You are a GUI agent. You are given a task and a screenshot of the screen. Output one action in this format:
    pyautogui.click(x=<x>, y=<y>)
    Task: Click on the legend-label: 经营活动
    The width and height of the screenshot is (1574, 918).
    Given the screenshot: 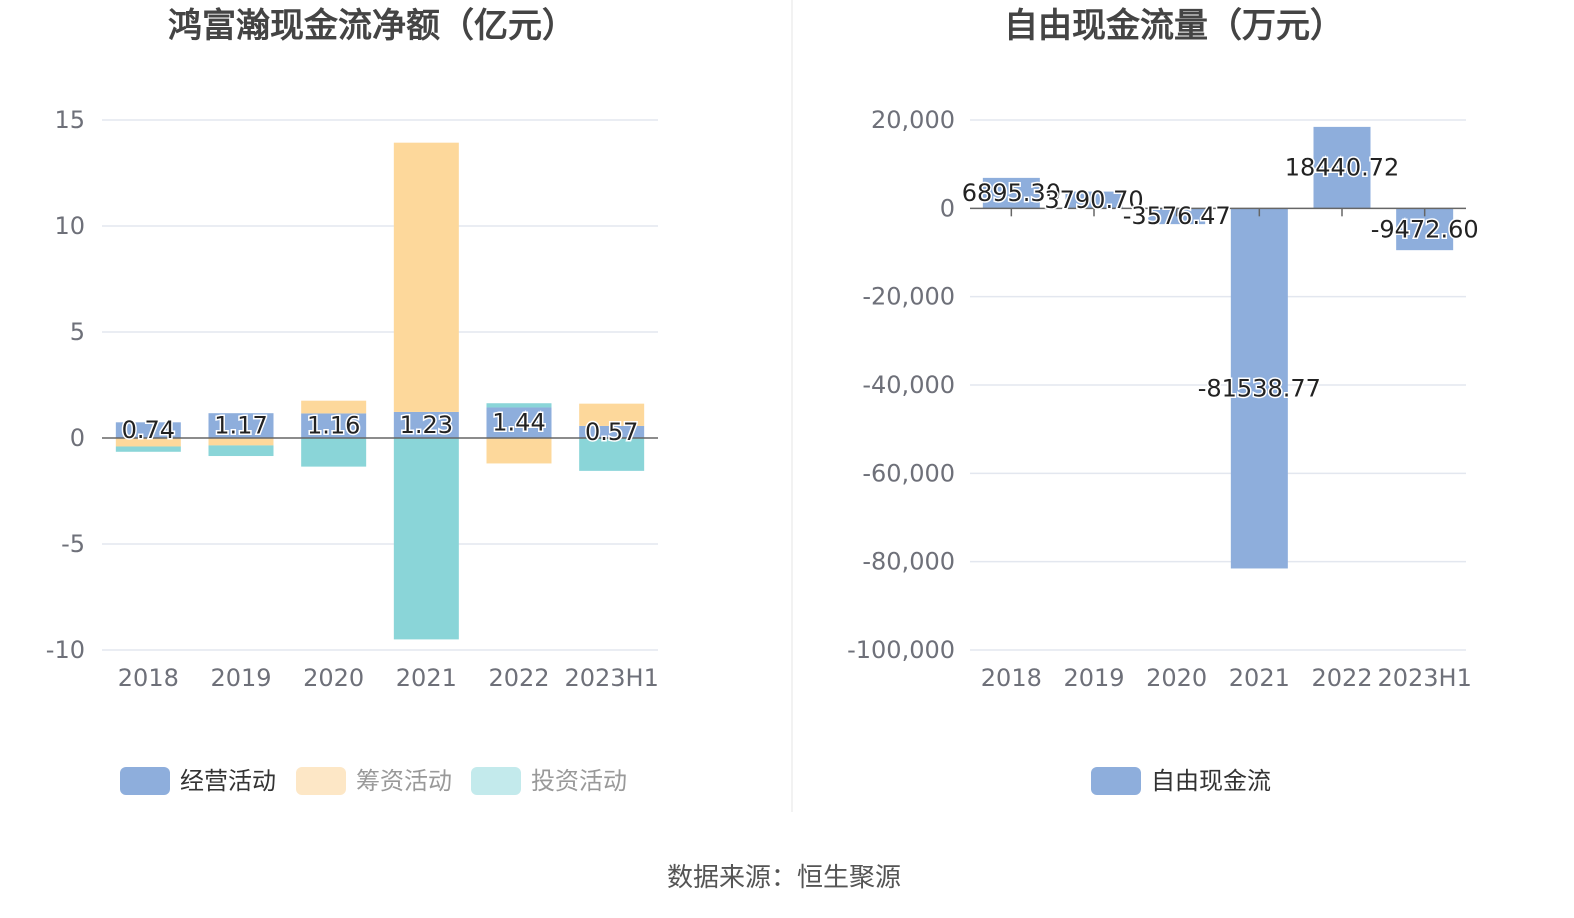 What is the action you would take?
    pyautogui.click(x=228, y=781)
    